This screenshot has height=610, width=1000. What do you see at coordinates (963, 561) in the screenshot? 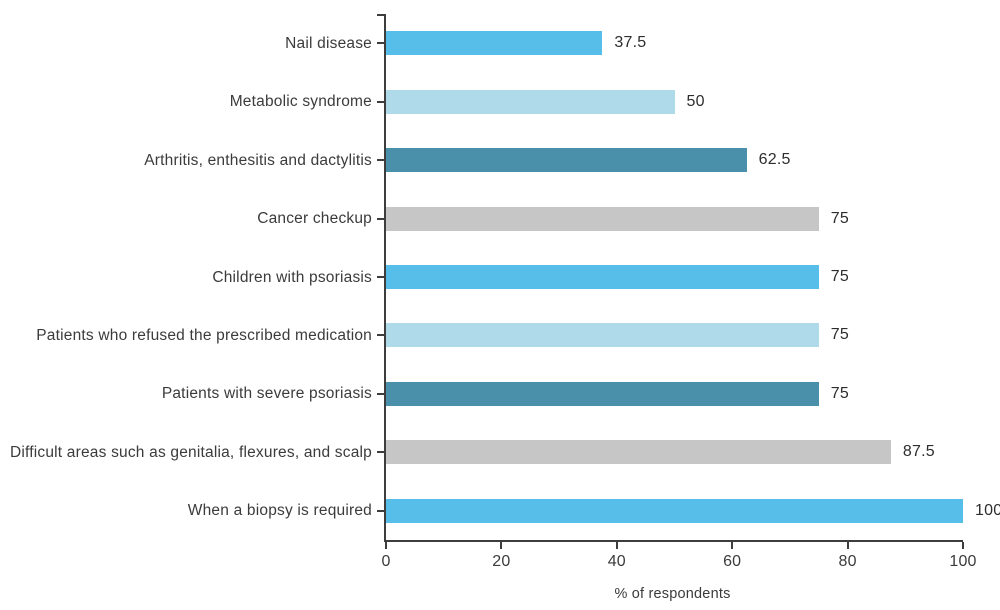
I see `x-axis-tick-label: 100` at bounding box center [963, 561].